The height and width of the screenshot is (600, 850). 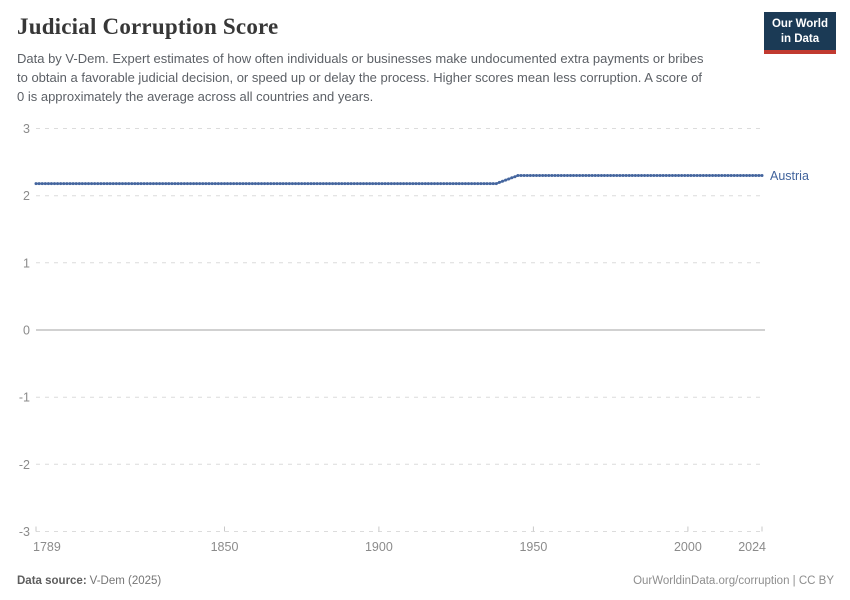 What do you see at coordinates (125, 581) in the screenshot?
I see `data-source-value: V-Dem (2025)` at bounding box center [125, 581].